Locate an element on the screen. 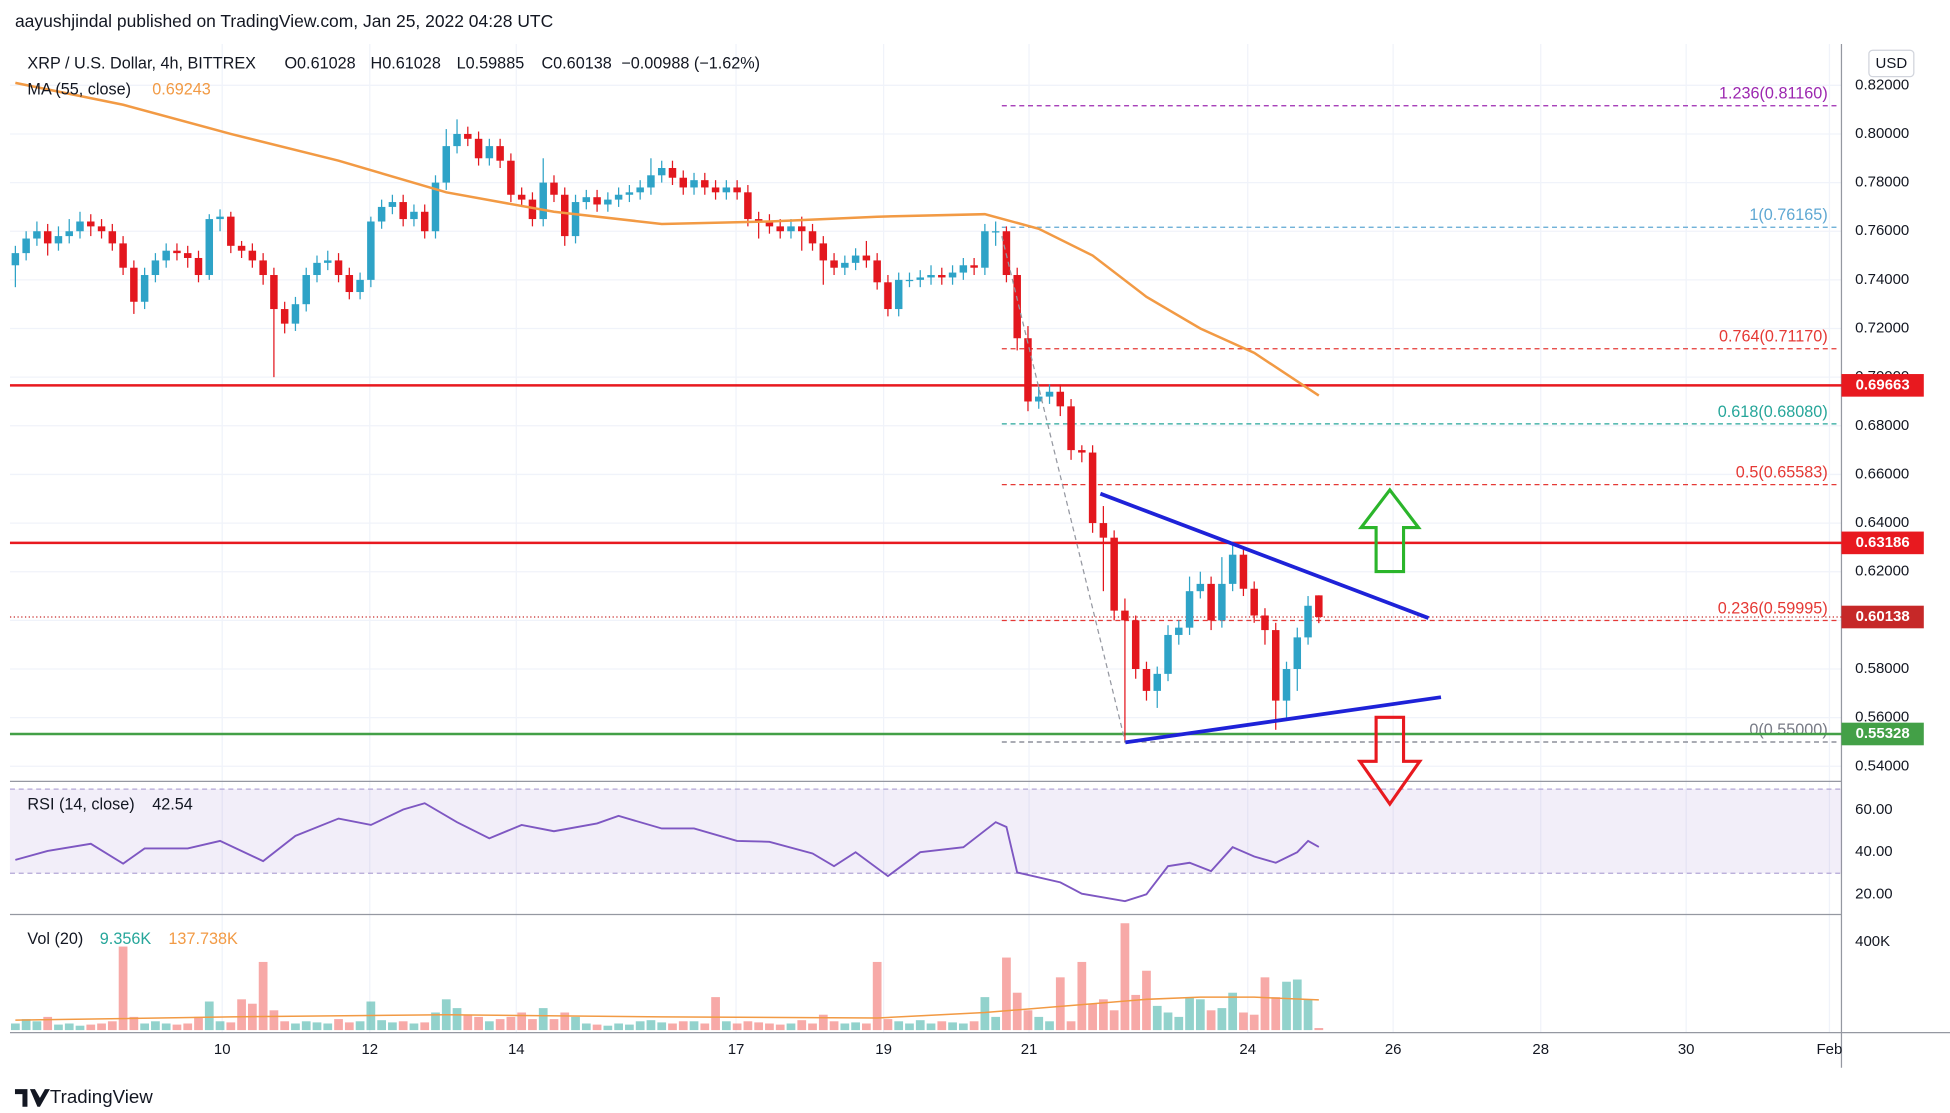 This screenshot has height=1113, width=1950. price-change: −0.00988 (−1.62%) is located at coordinates (690, 63).